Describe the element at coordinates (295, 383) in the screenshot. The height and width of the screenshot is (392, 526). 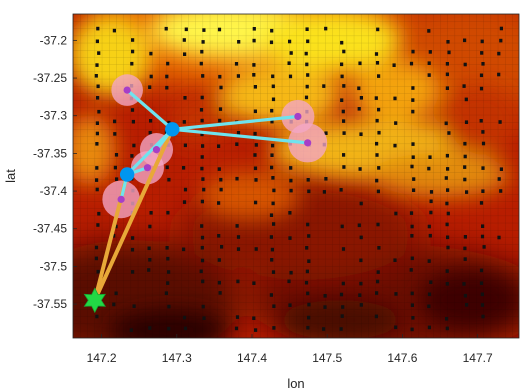
I see `x-axis-label: lon` at that location.